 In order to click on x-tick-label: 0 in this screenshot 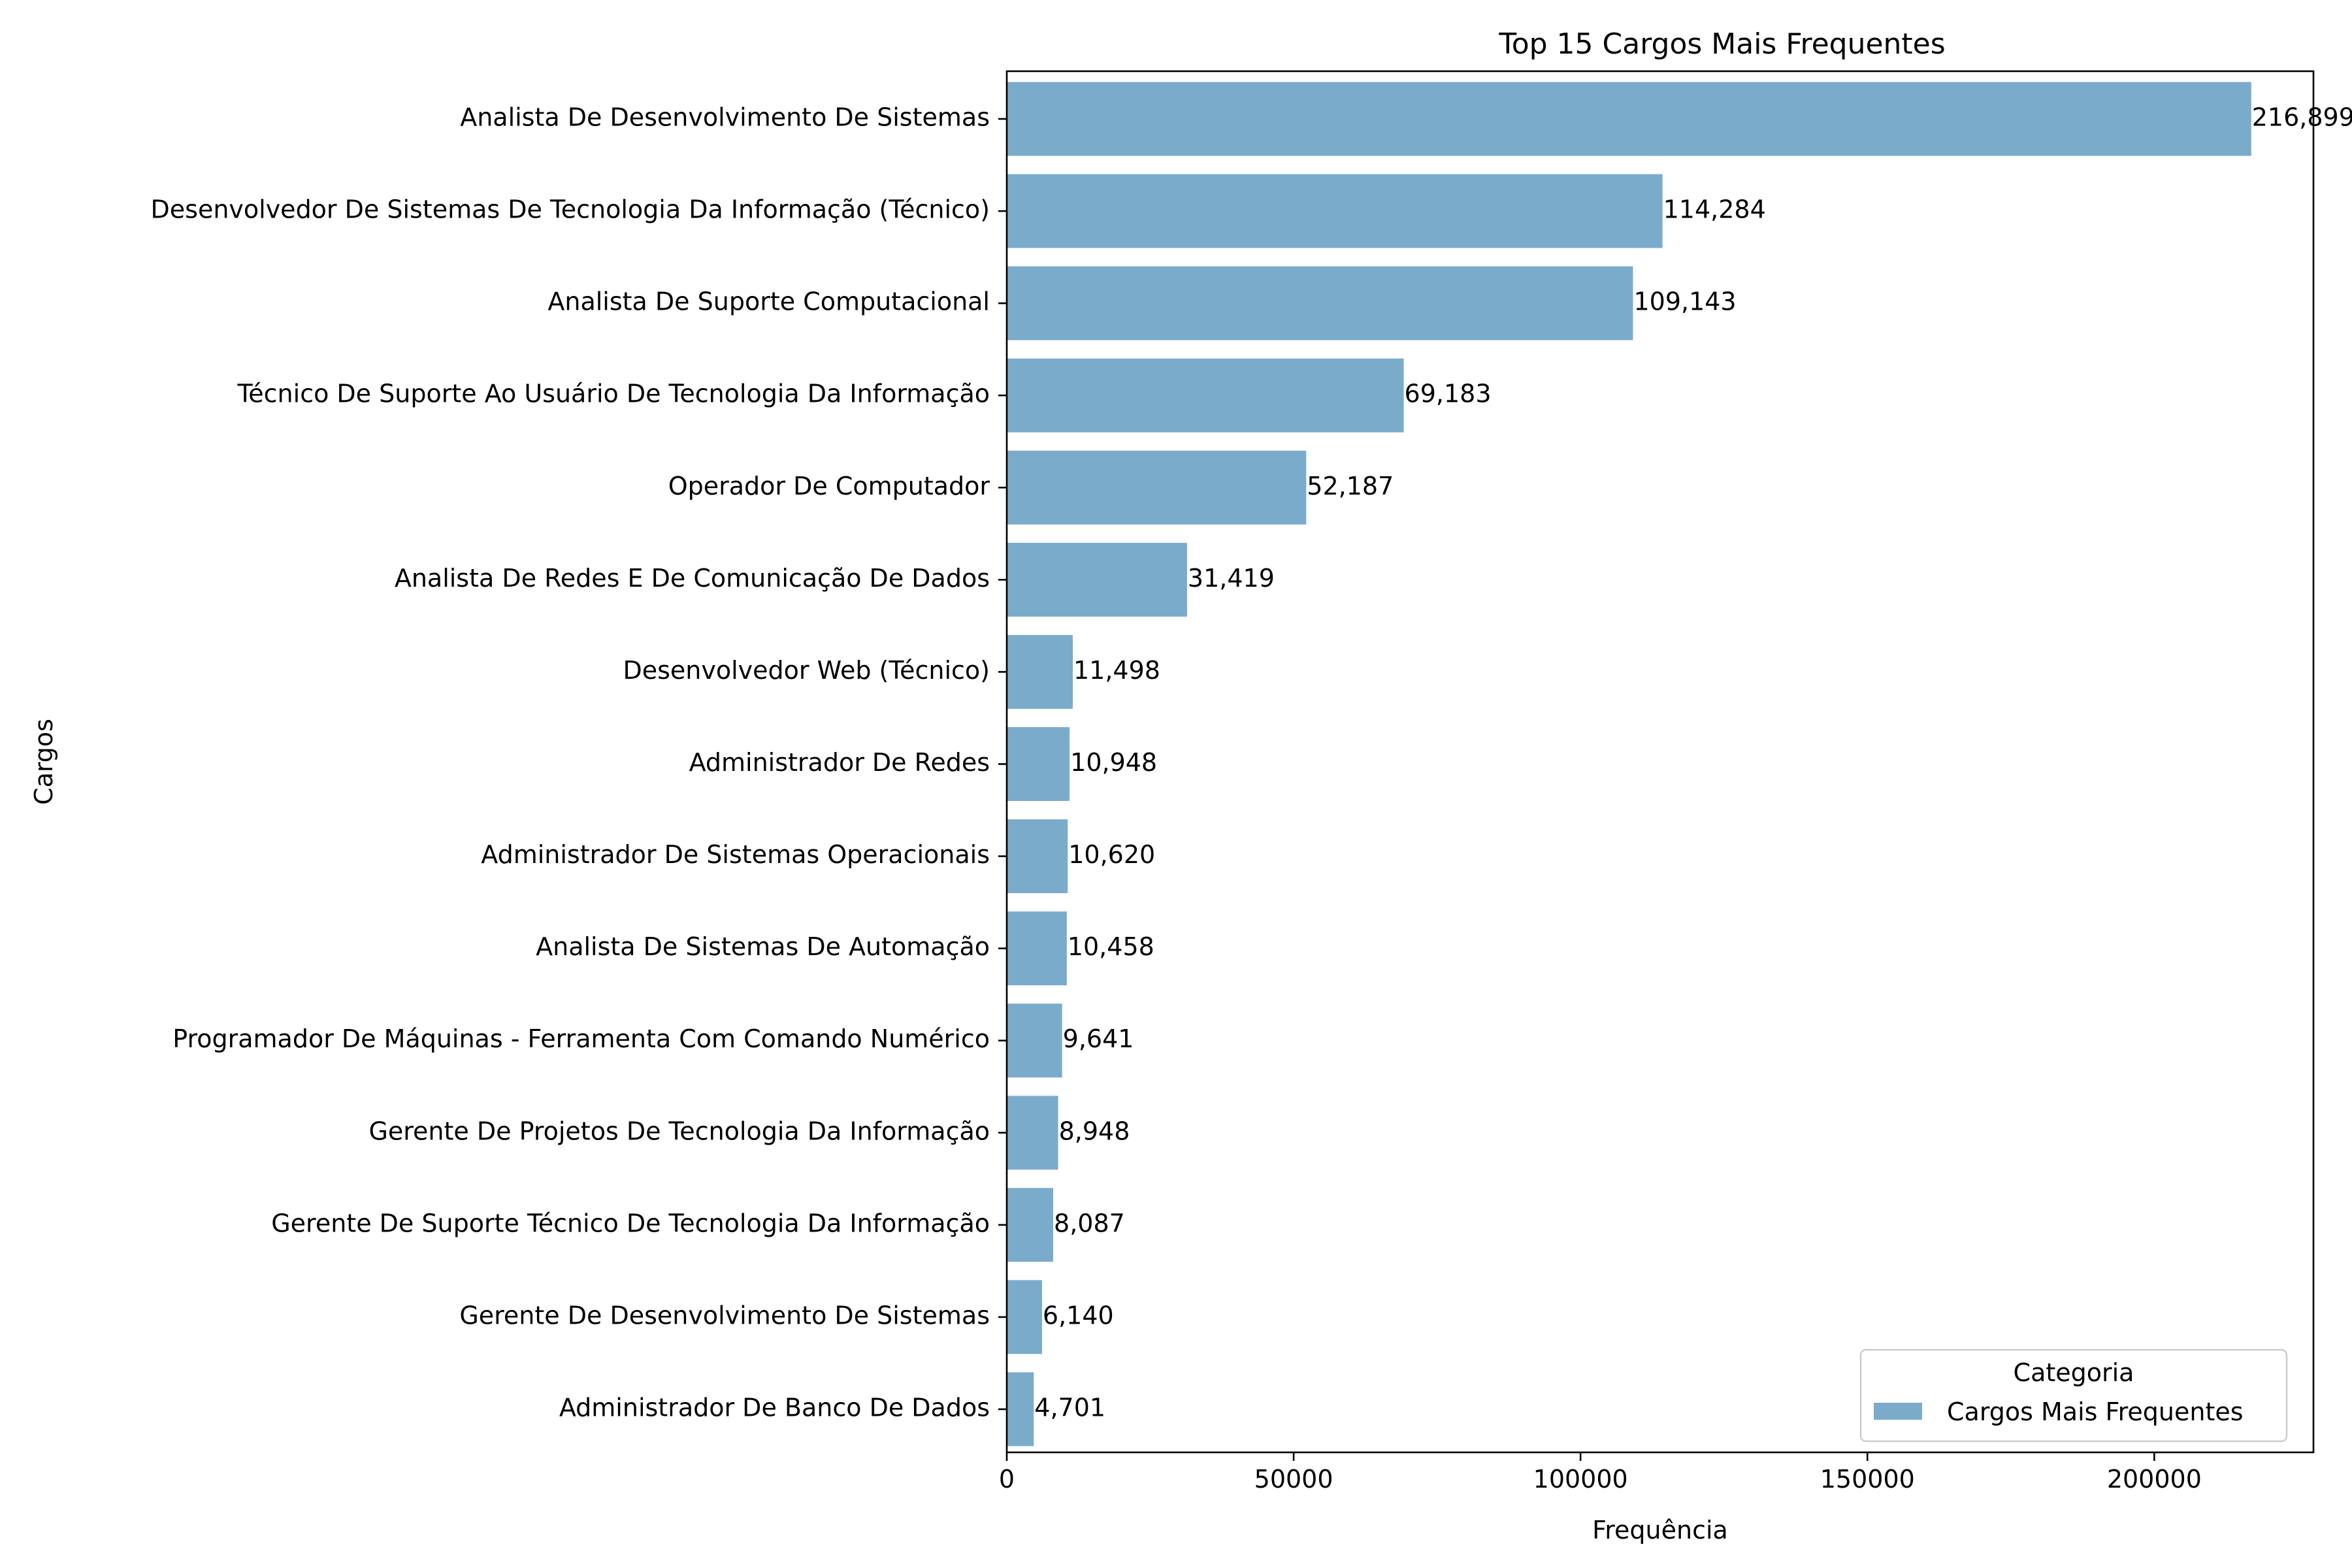, I will do `click(1007, 1479)`.